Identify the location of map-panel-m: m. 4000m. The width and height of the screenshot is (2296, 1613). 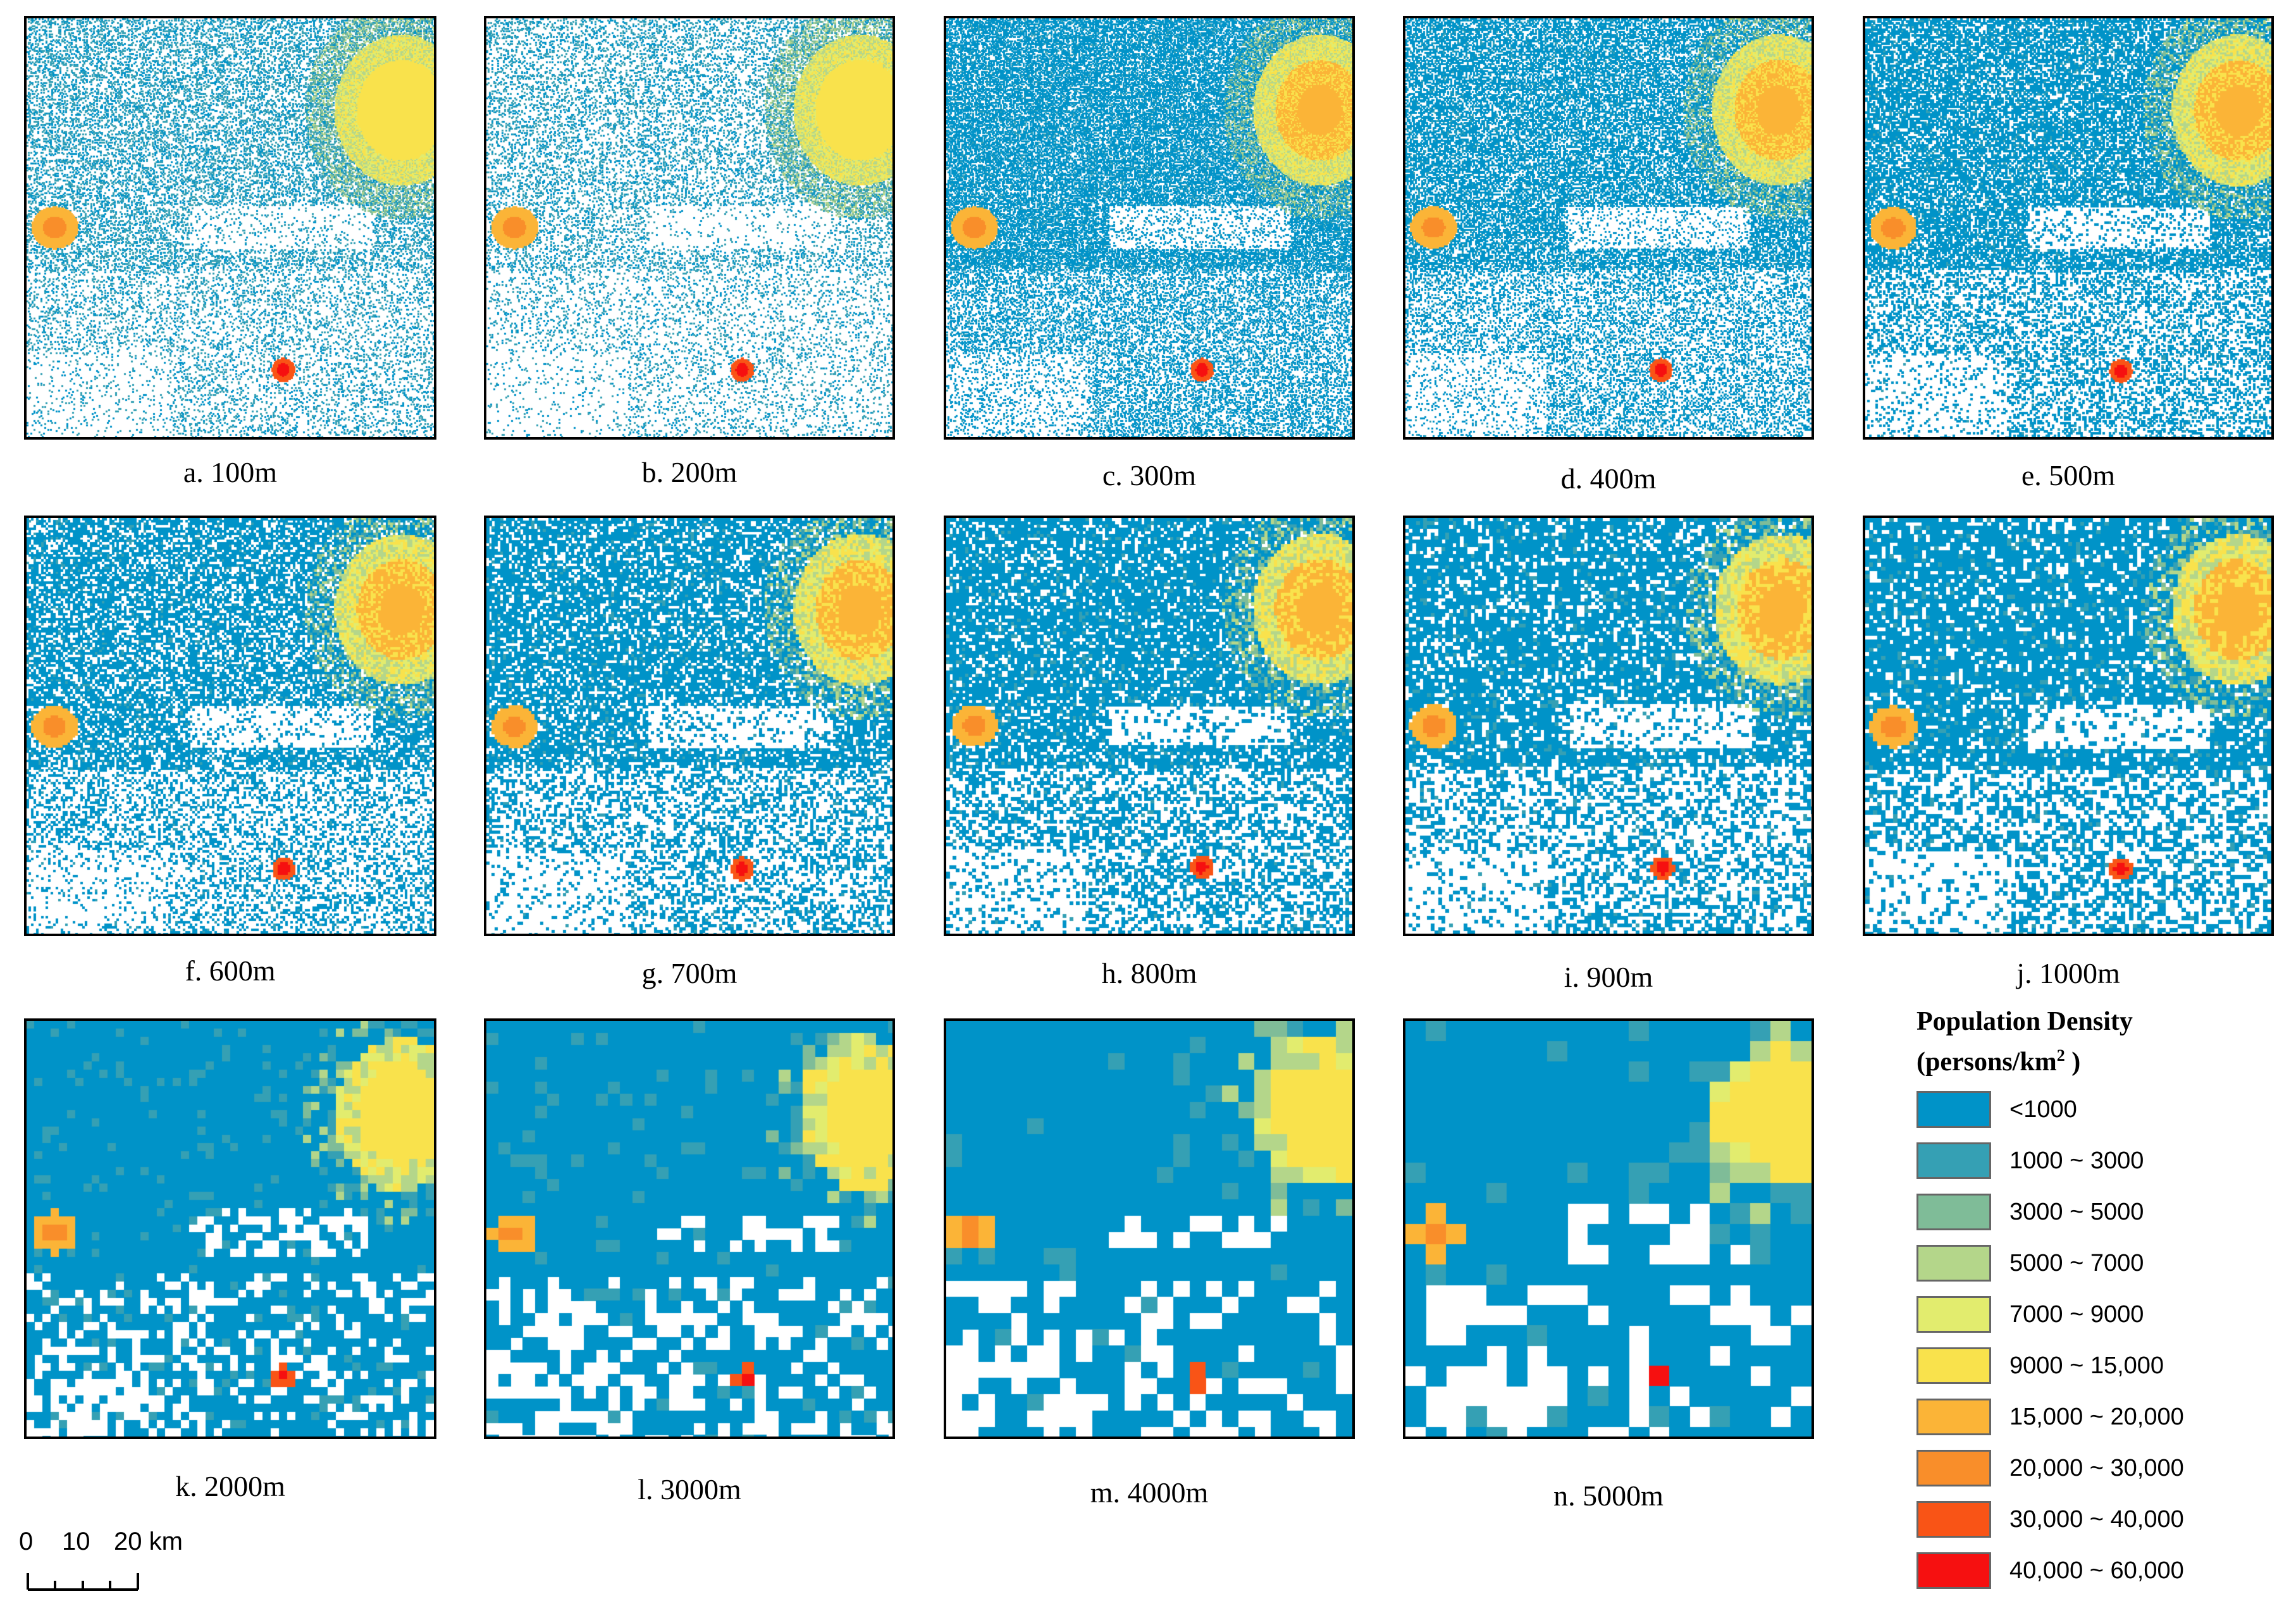
(1149, 1266).